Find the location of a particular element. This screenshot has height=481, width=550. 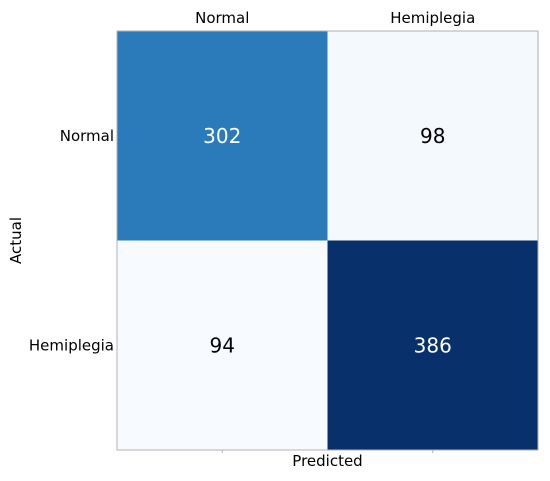

cell-value-normal-hemiplegia: 98 is located at coordinates (432, 136).